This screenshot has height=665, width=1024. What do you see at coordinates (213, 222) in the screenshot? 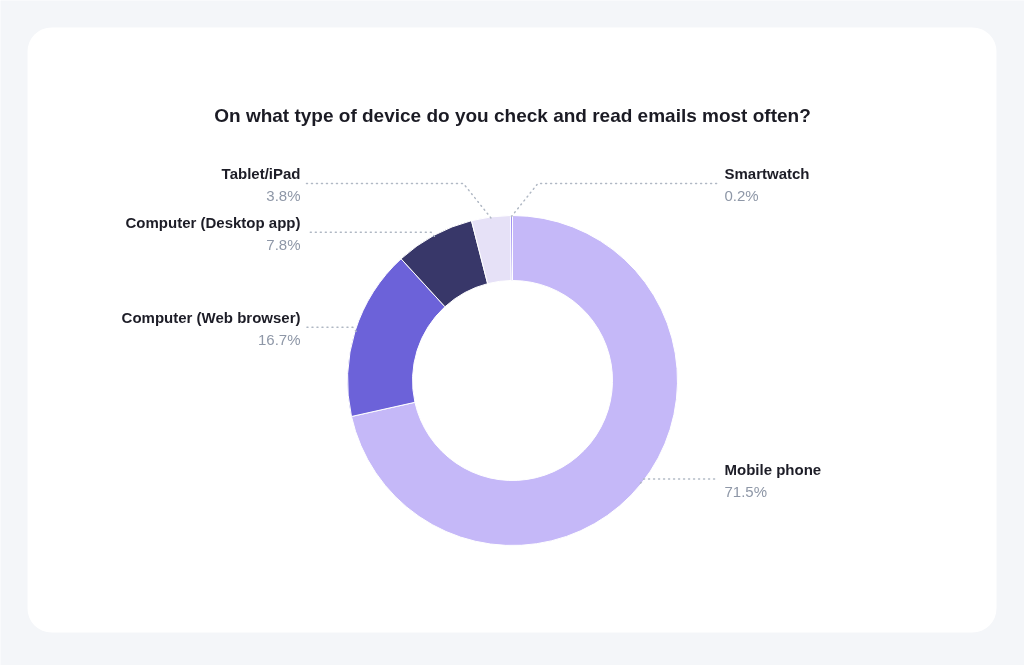
I see `slice-label: Computer (Desktop app)` at bounding box center [213, 222].